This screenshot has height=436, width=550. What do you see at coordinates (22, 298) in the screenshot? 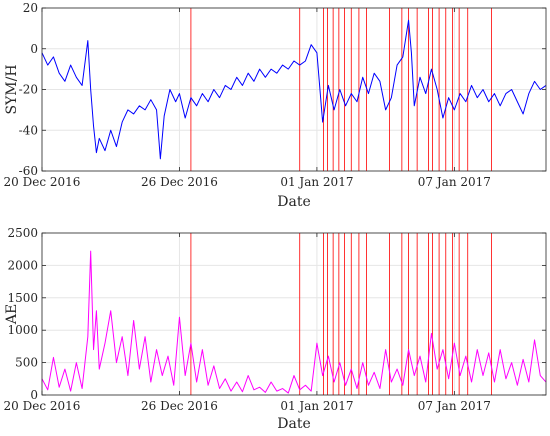
I see `y-tick-label: 1500` at bounding box center [22, 298].